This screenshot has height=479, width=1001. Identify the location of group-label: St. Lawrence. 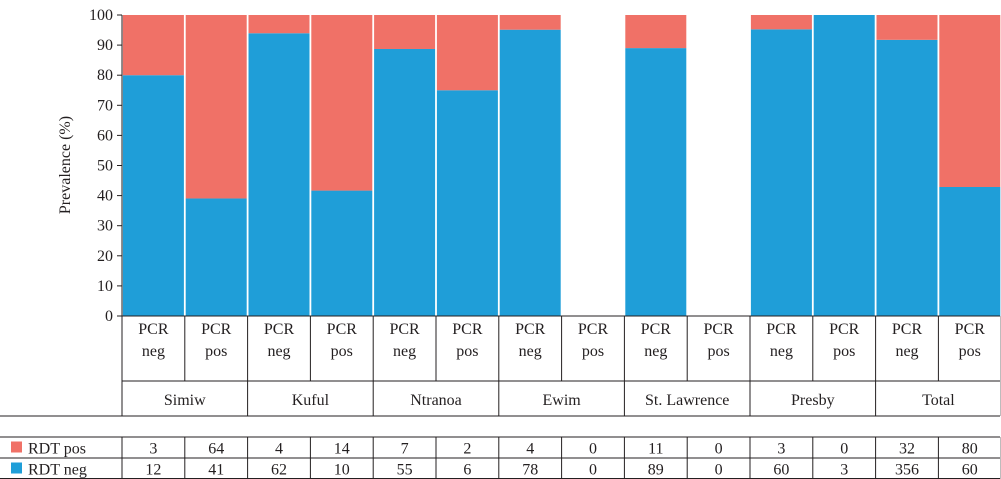
(687, 400).